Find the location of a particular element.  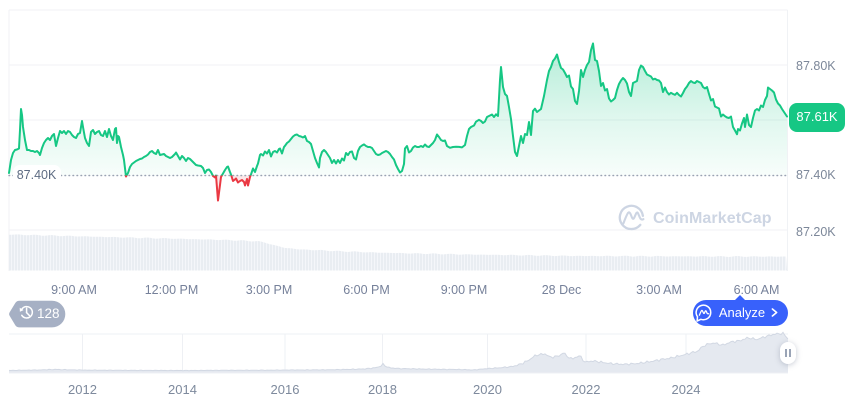

svg-text: 128 is located at coordinates (48, 313).